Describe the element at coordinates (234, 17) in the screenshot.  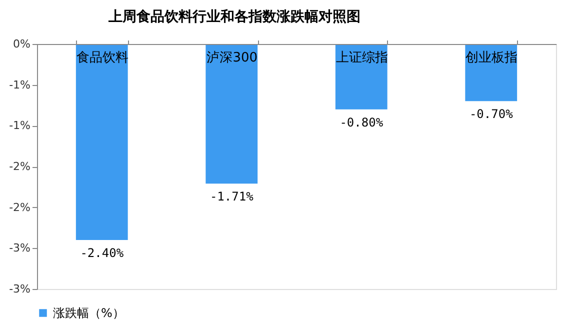
I see `chart-title: 上周食品饮料行业和各指数涨跌幅对照图` at that location.